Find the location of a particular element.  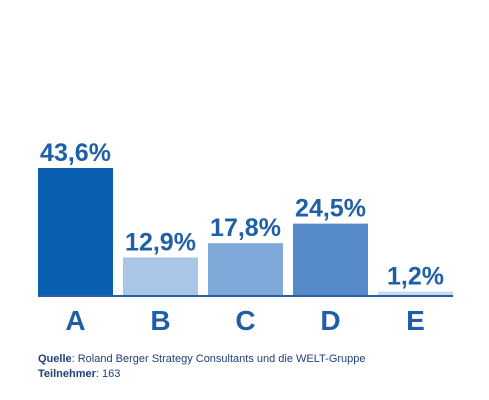

bar-c is located at coordinates (245, 269).